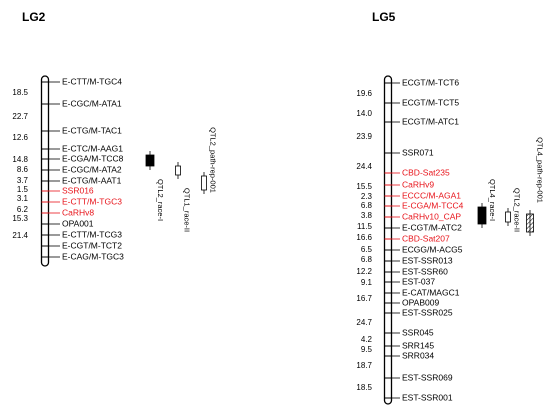 This screenshot has height=410, width=550. Describe the element at coordinates (367, 282) in the screenshot. I see `distance-label: 9.1` at that location.